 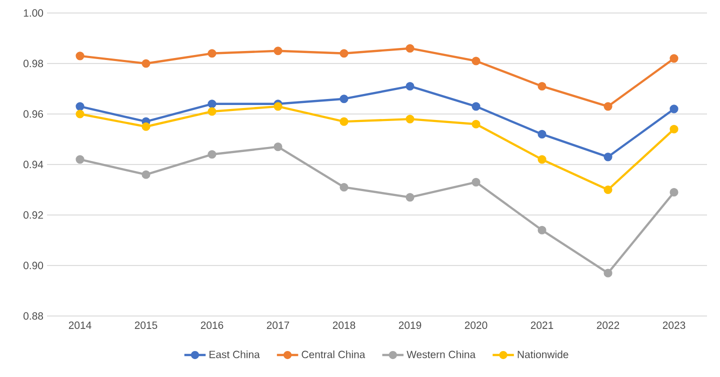 I want to click on y-tick-label: 0.90, so click(x=34, y=266).